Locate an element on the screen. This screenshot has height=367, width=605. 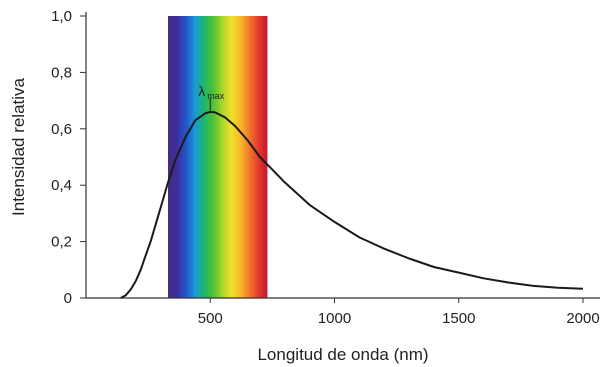
y-tick-label: 1,0 is located at coordinates (61, 16).